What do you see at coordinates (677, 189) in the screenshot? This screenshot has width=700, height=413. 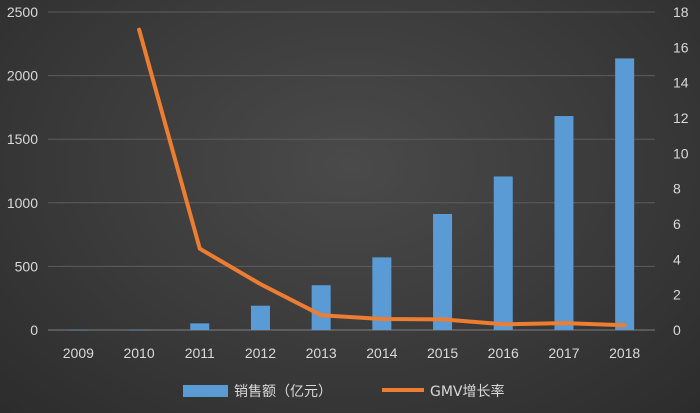 I see `y-tick-right-label: 8` at bounding box center [677, 189].